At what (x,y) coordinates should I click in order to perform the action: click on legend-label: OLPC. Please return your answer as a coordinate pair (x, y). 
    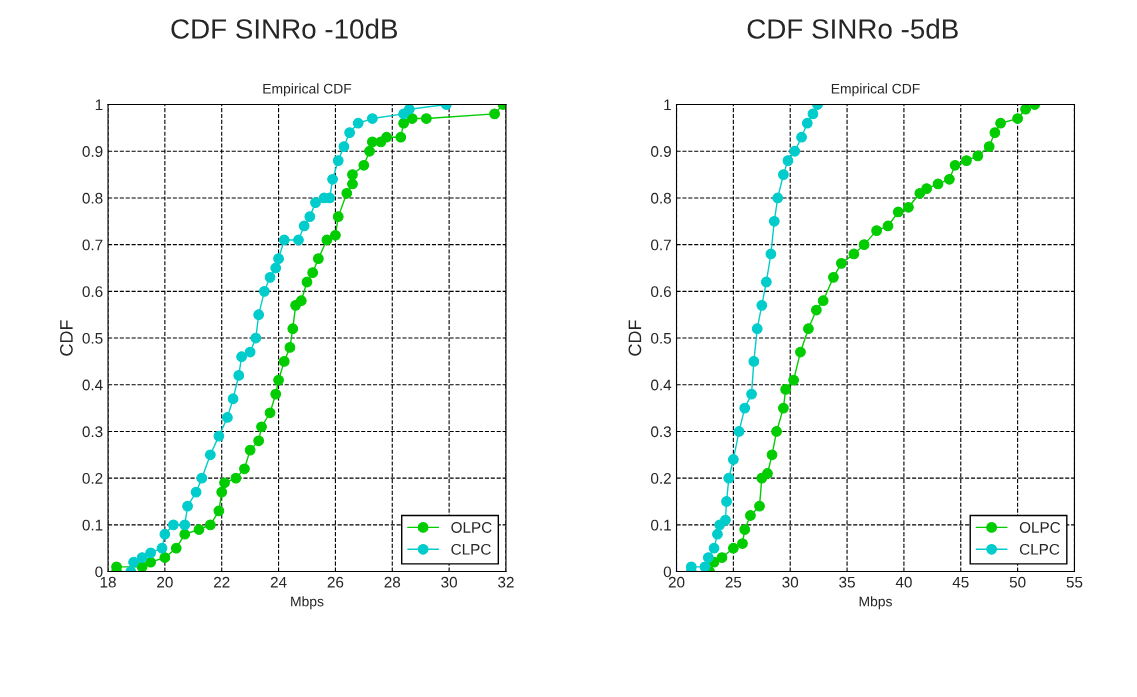
    Looking at the image, I should click on (1040, 527).